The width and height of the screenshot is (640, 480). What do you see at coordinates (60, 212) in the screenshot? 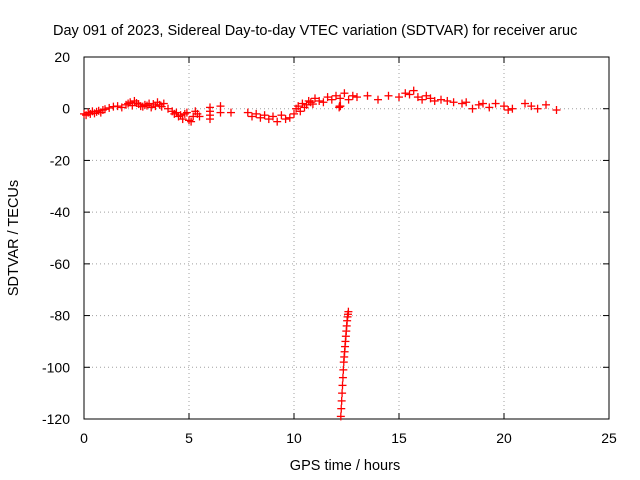
I see `y-tick-label: -40` at bounding box center [60, 212].